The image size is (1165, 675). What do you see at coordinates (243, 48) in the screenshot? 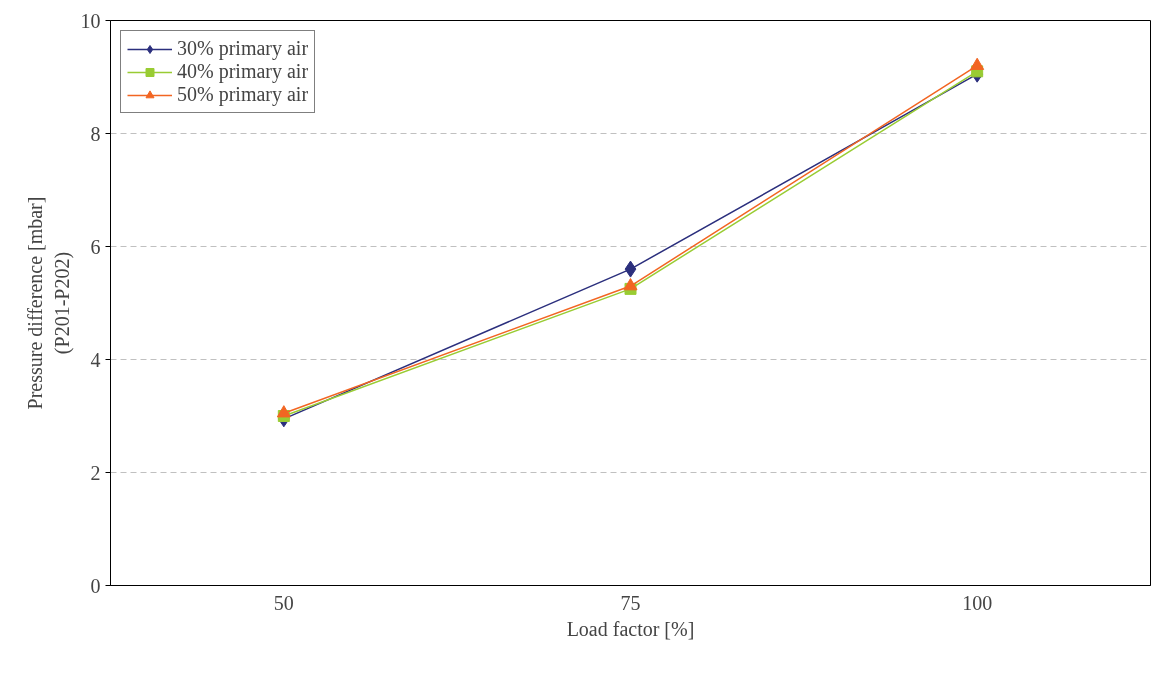
I see `legend-label: 30% primary air` at bounding box center [243, 48].